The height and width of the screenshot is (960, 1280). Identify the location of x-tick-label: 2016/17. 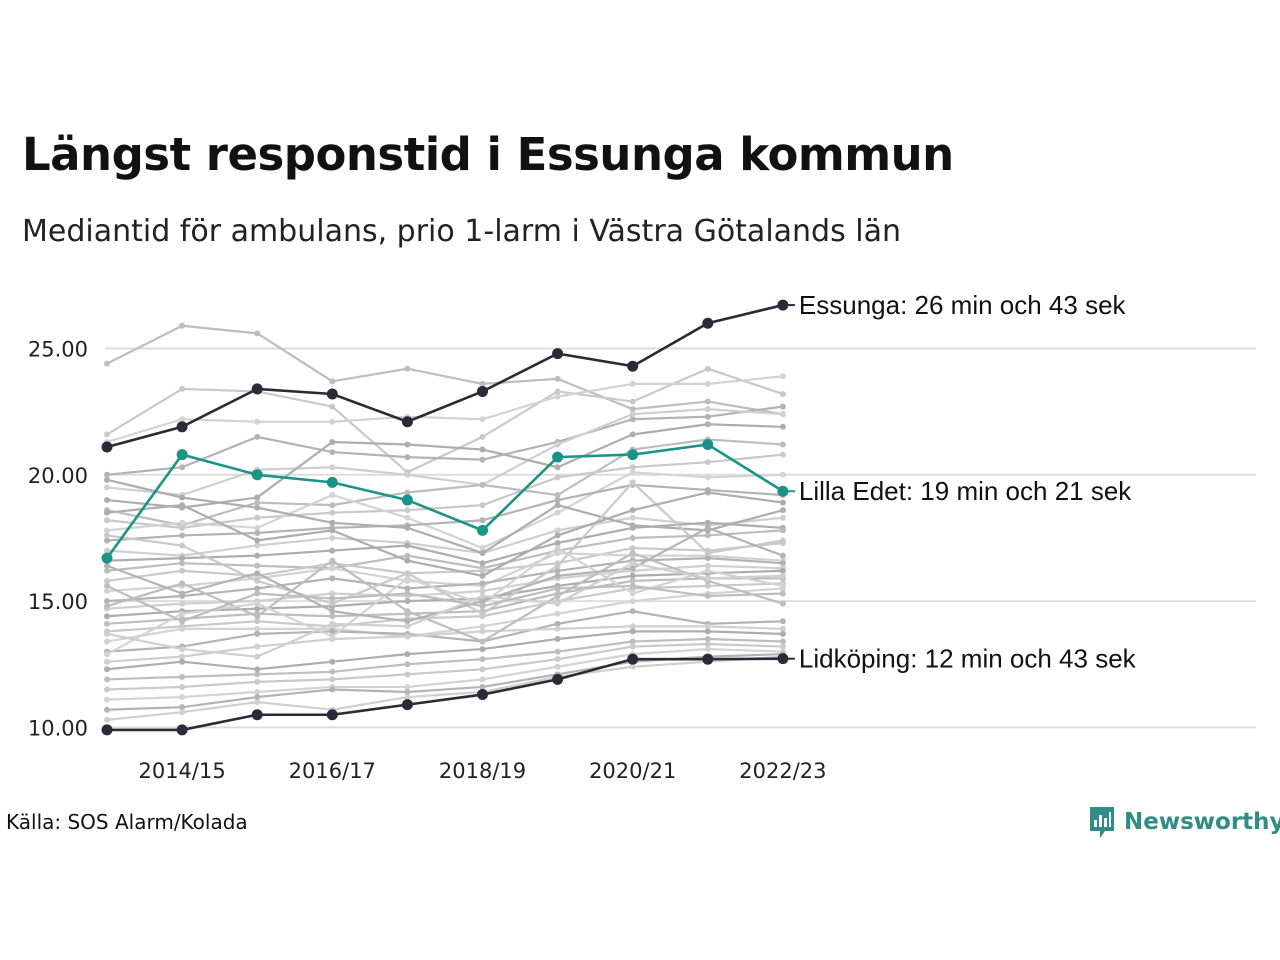
(332, 771).